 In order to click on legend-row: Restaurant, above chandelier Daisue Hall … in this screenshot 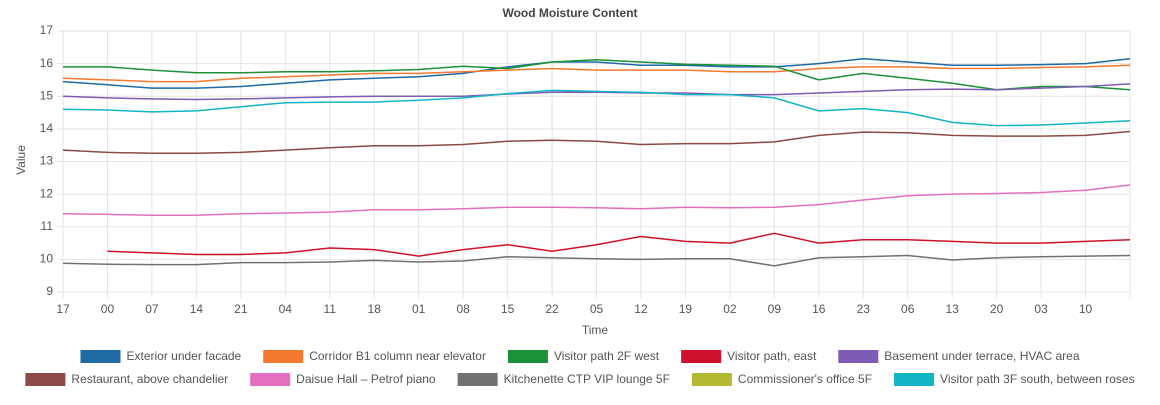, I will do `click(580, 379)`.